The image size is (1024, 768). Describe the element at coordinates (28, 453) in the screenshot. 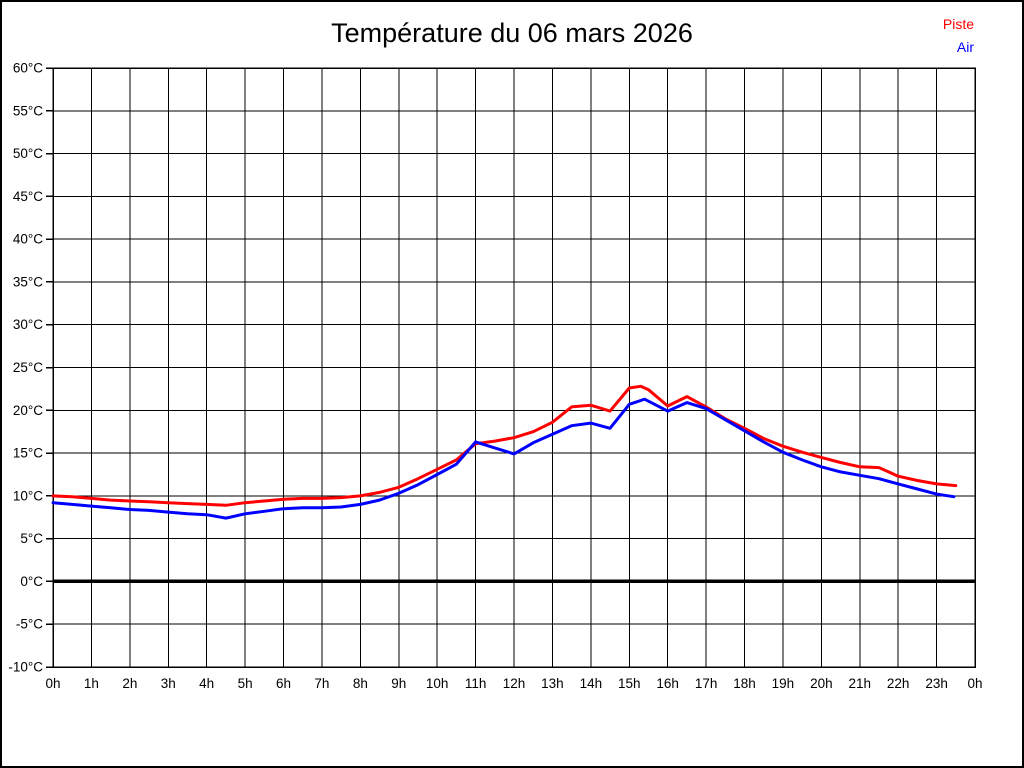

I see `y-axis-label: 15°C` at that location.